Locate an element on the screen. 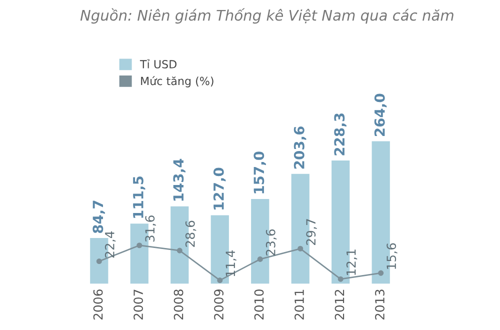 This screenshot has width=500, height=330. data-label: 143,4 is located at coordinates (179, 179).